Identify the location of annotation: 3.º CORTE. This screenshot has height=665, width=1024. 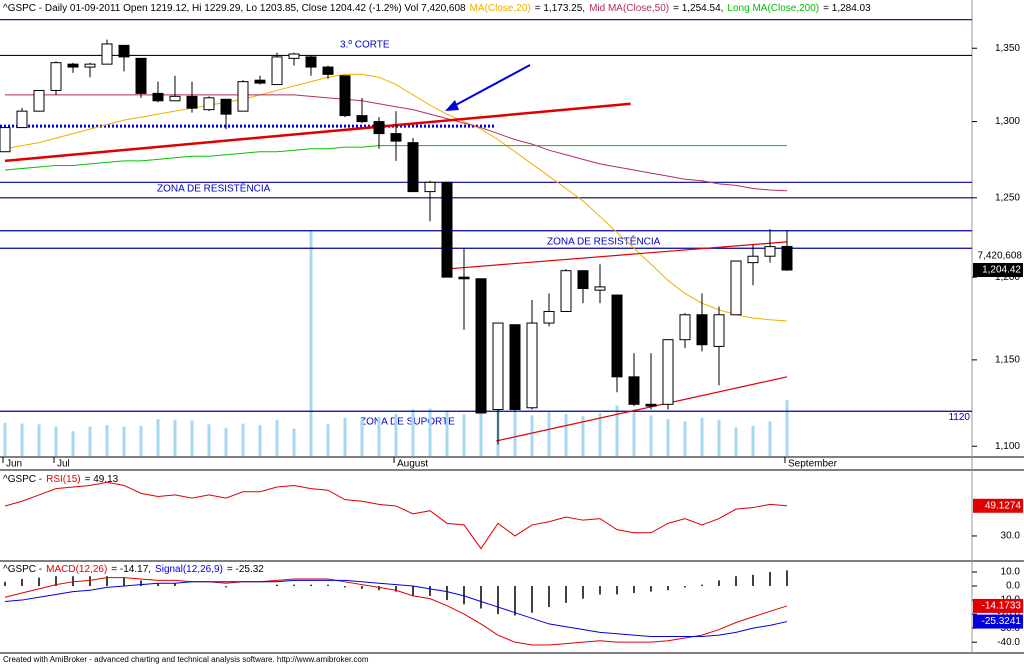
(365, 45).